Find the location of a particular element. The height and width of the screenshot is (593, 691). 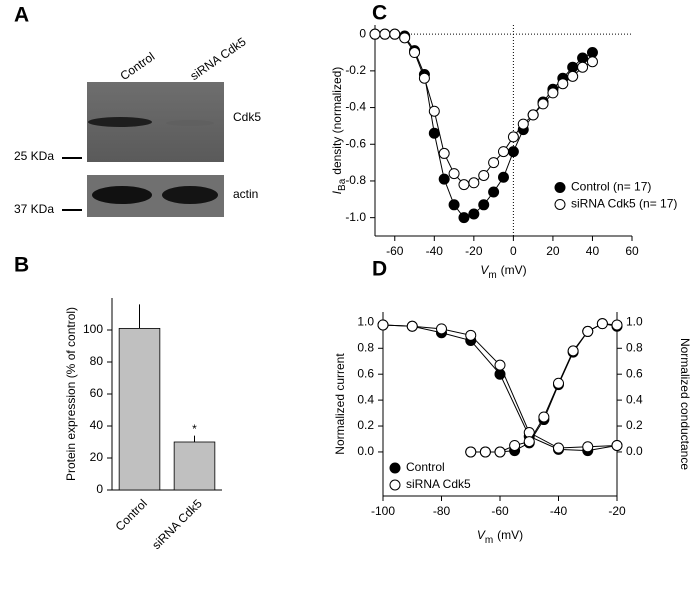

y-tick-label: 0.6 is located at coordinates (365, 373).